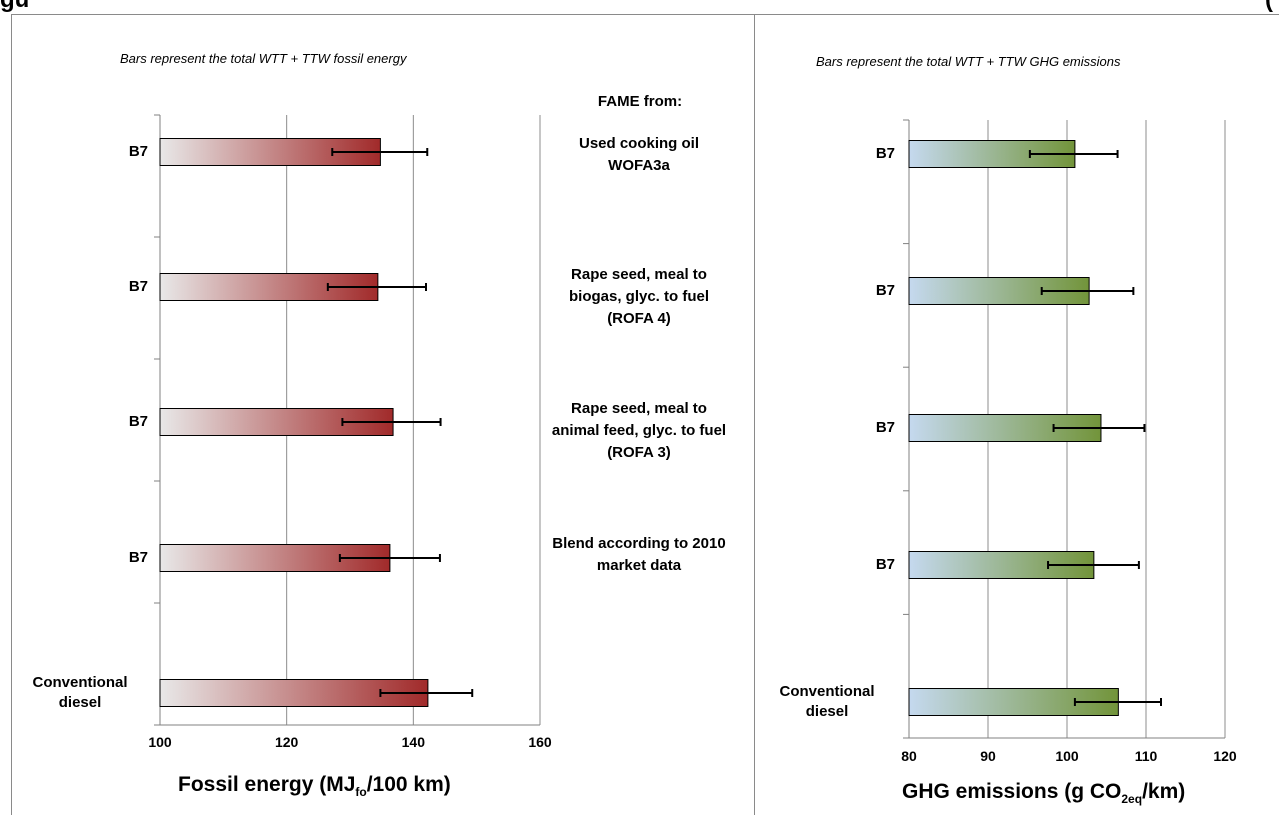  What do you see at coordinates (1132, 799) in the screenshot?
I see `right-x-axis-title-sub: 2eq` at bounding box center [1132, 799].